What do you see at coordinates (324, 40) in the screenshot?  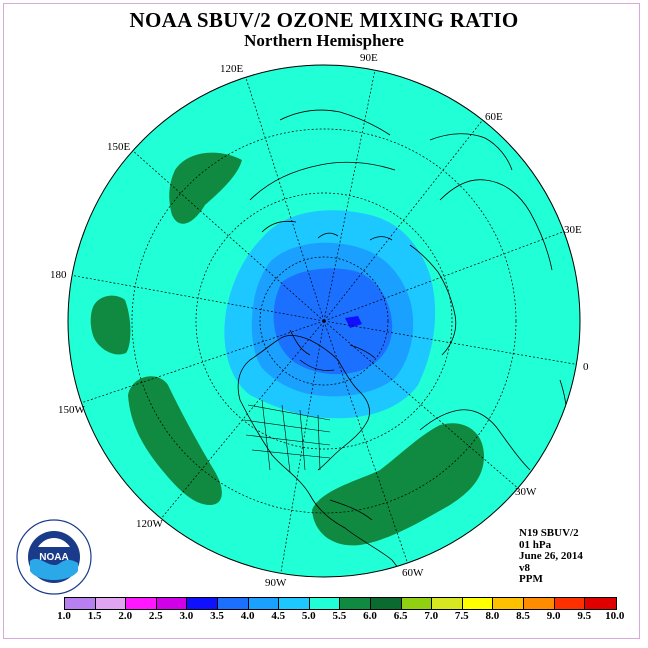 I see `map-subtitle: Northern Hemisphere` at bounding box center [324, 40].